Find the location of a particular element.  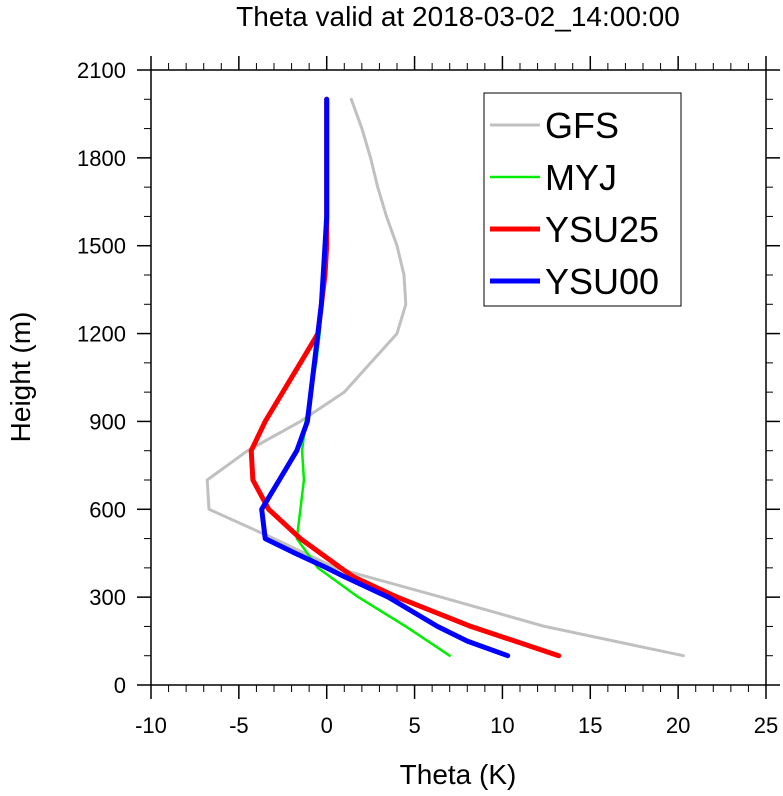

x-tick-label: 0 is located at coordinates (327, 725).